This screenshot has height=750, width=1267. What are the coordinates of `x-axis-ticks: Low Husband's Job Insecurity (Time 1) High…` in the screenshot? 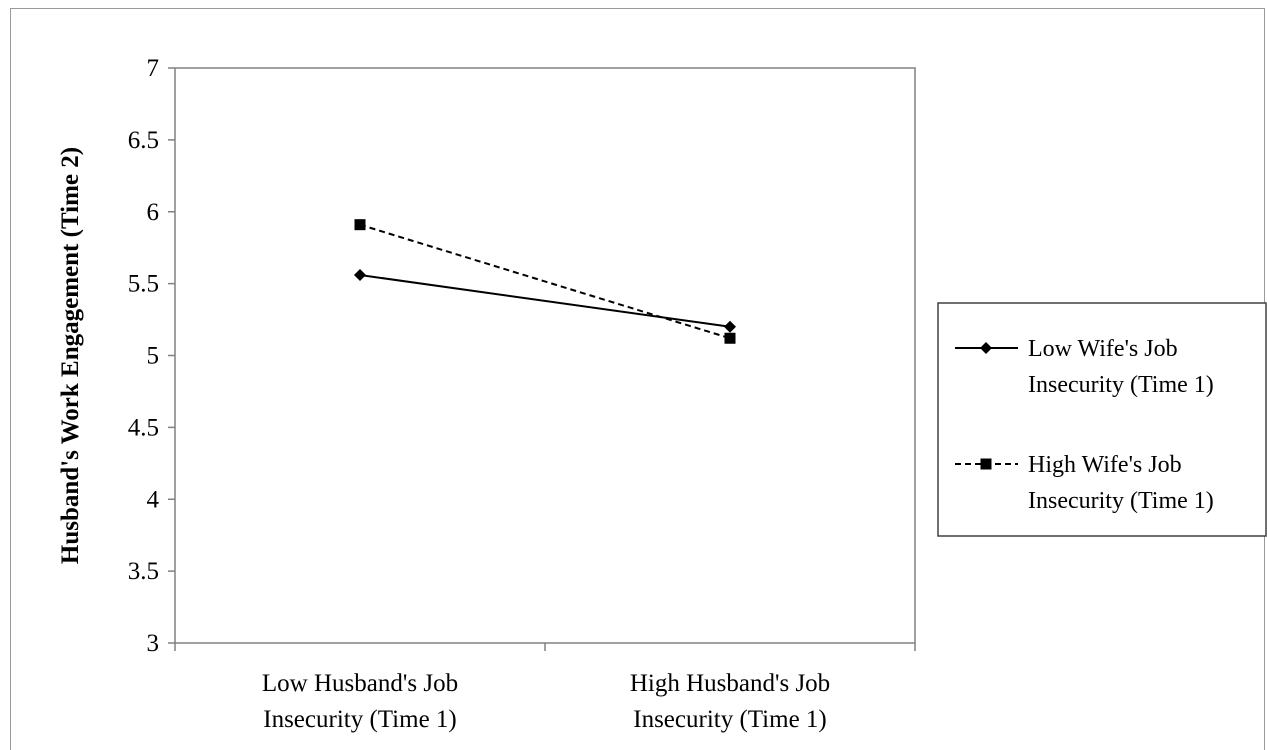 It's located at (545, 688).